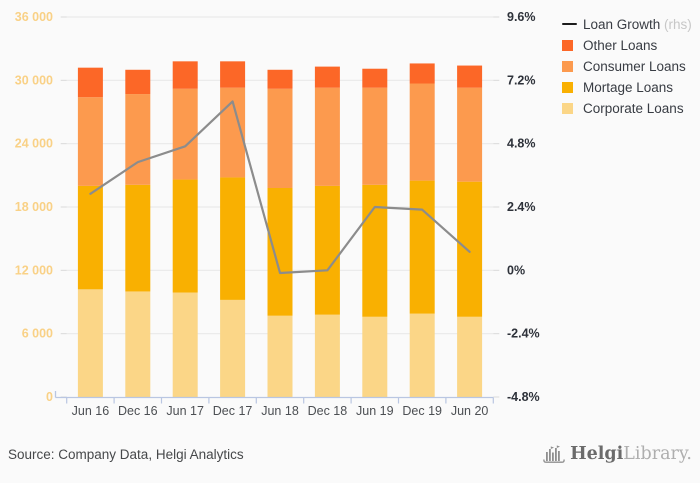  I want to click on legend-item-loan-growth: Loan Growth (rhs), so click(627, 24).